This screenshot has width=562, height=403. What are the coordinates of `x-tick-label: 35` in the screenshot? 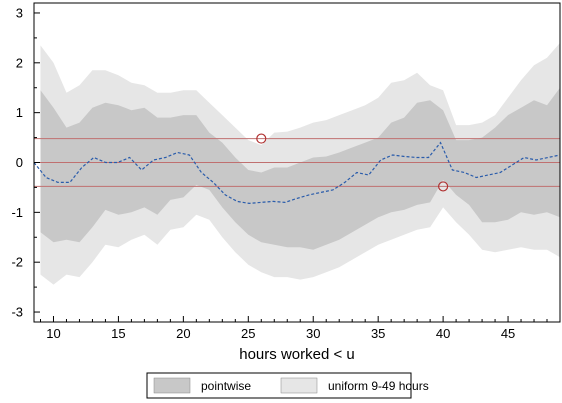 It's located at (378, 333).